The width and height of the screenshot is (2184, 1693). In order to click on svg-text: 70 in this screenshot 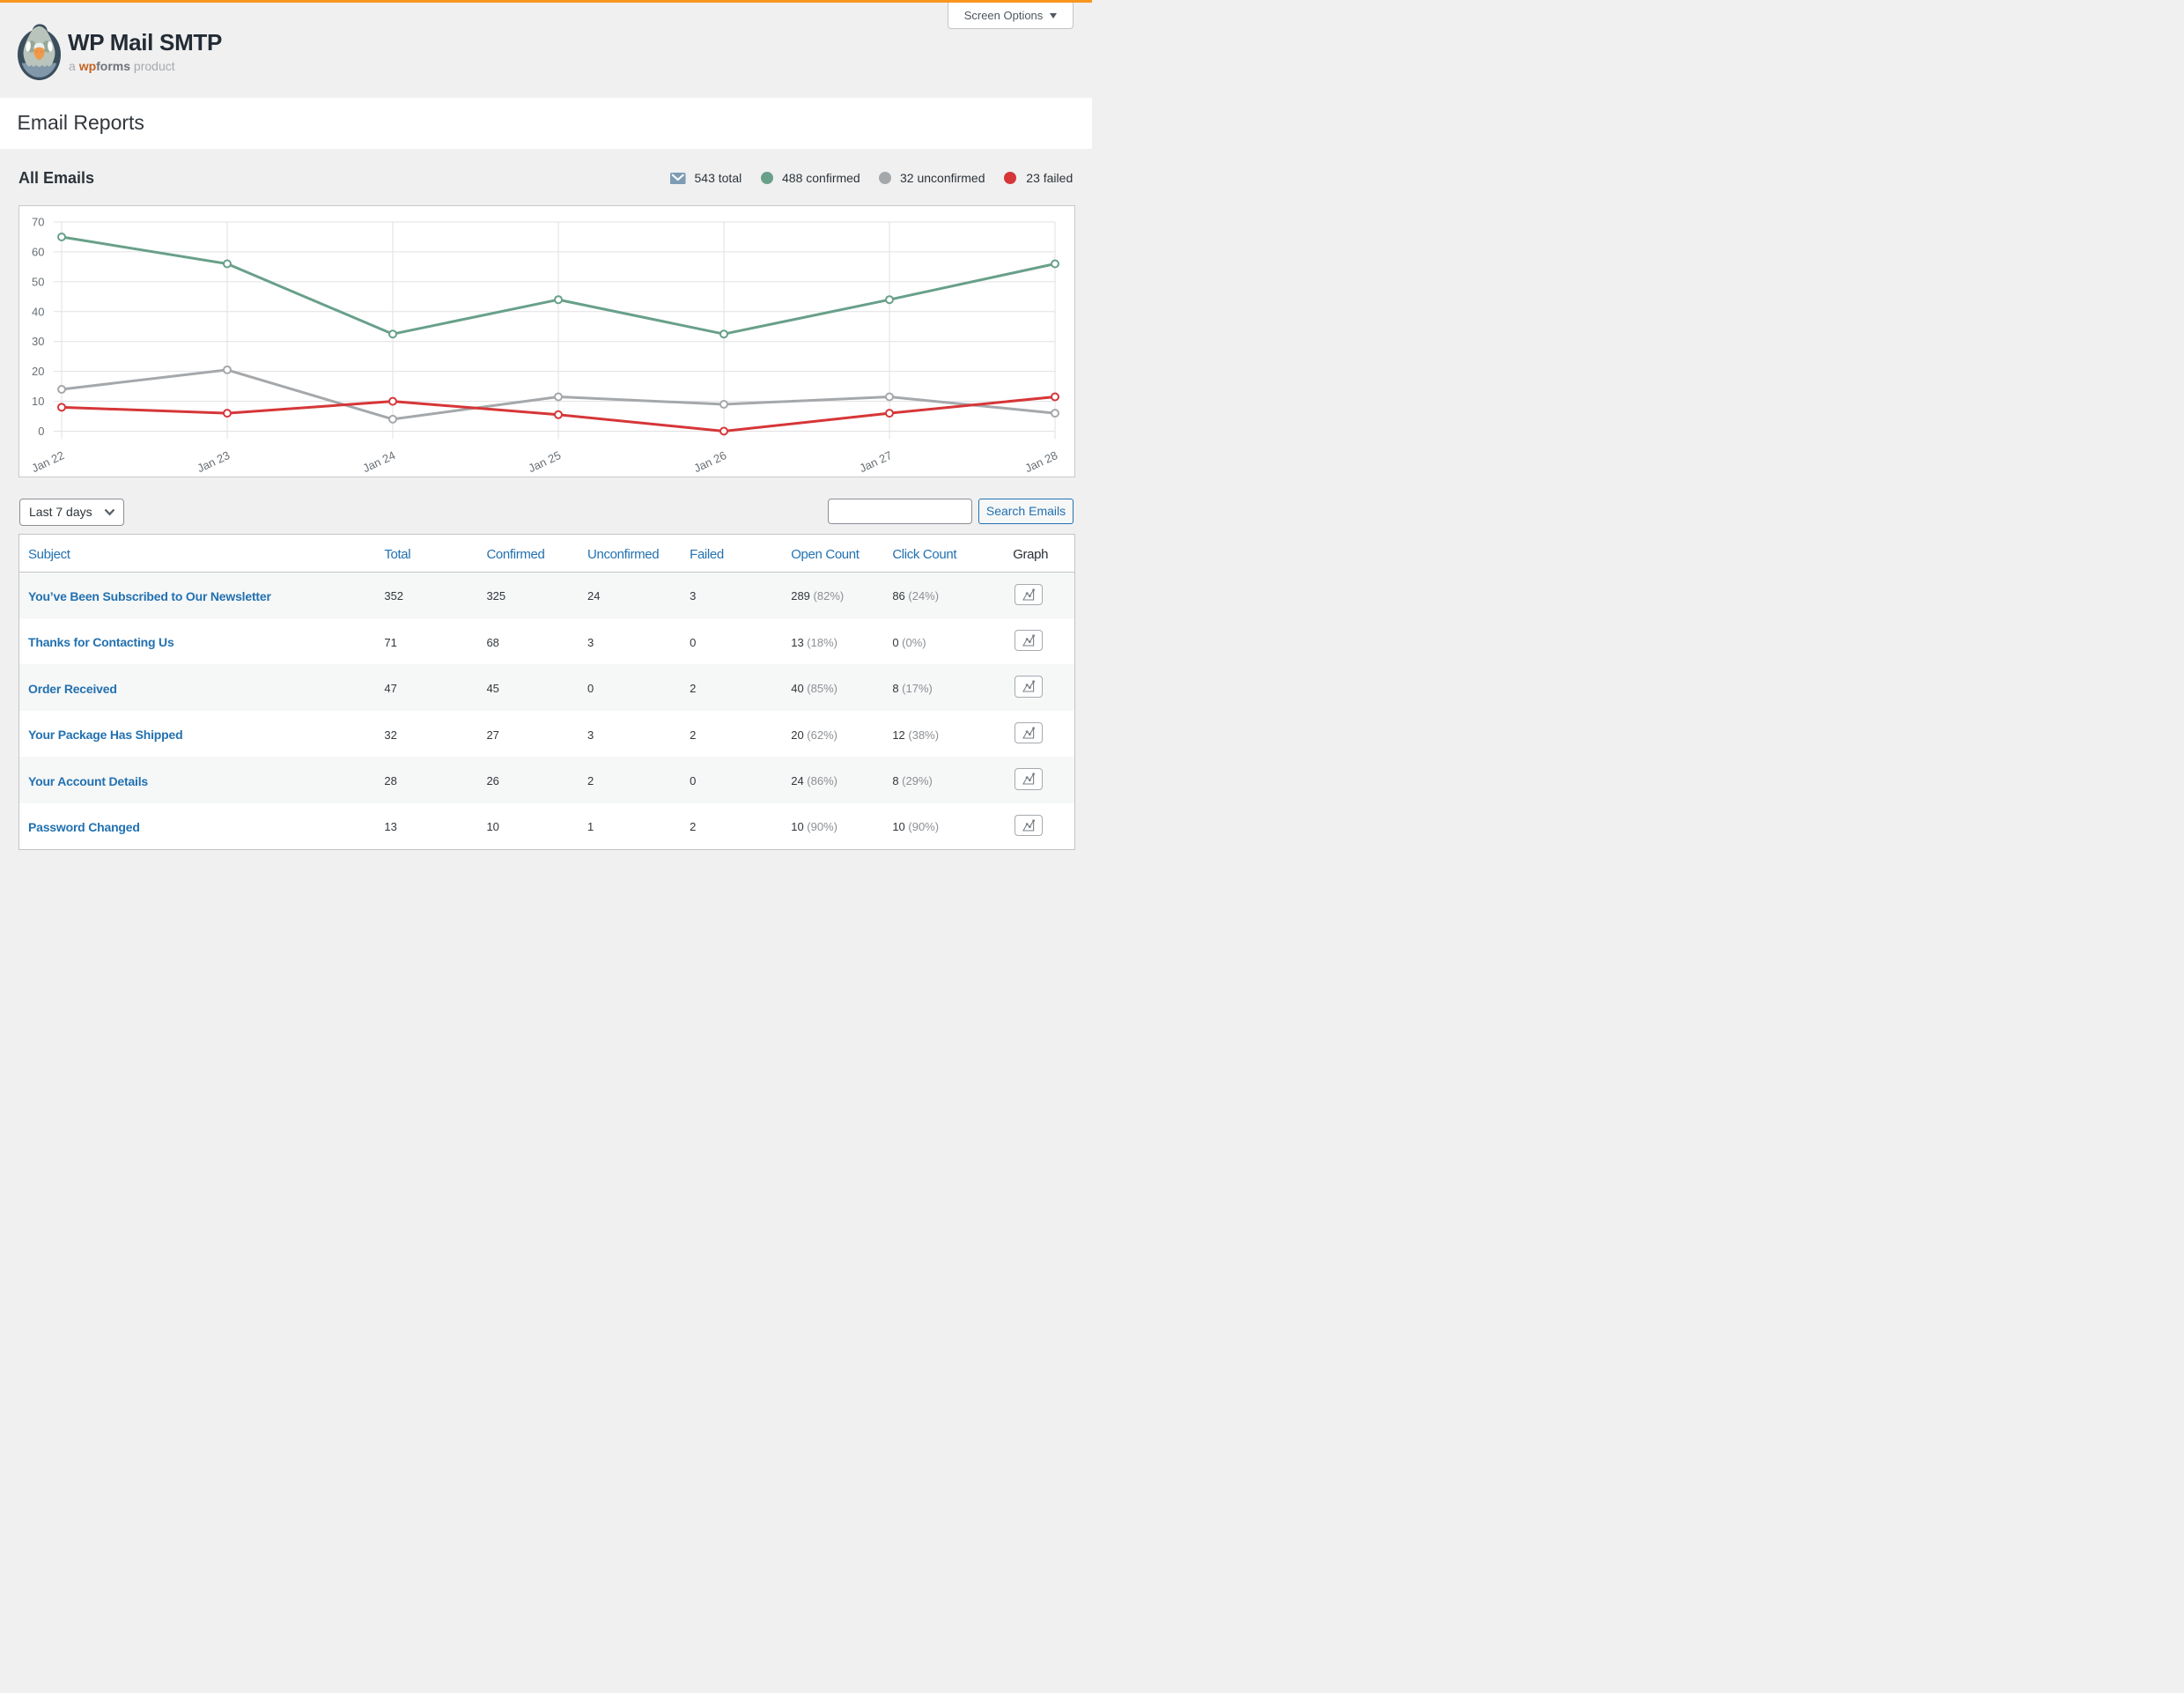, I will do `click(38, 221)`.